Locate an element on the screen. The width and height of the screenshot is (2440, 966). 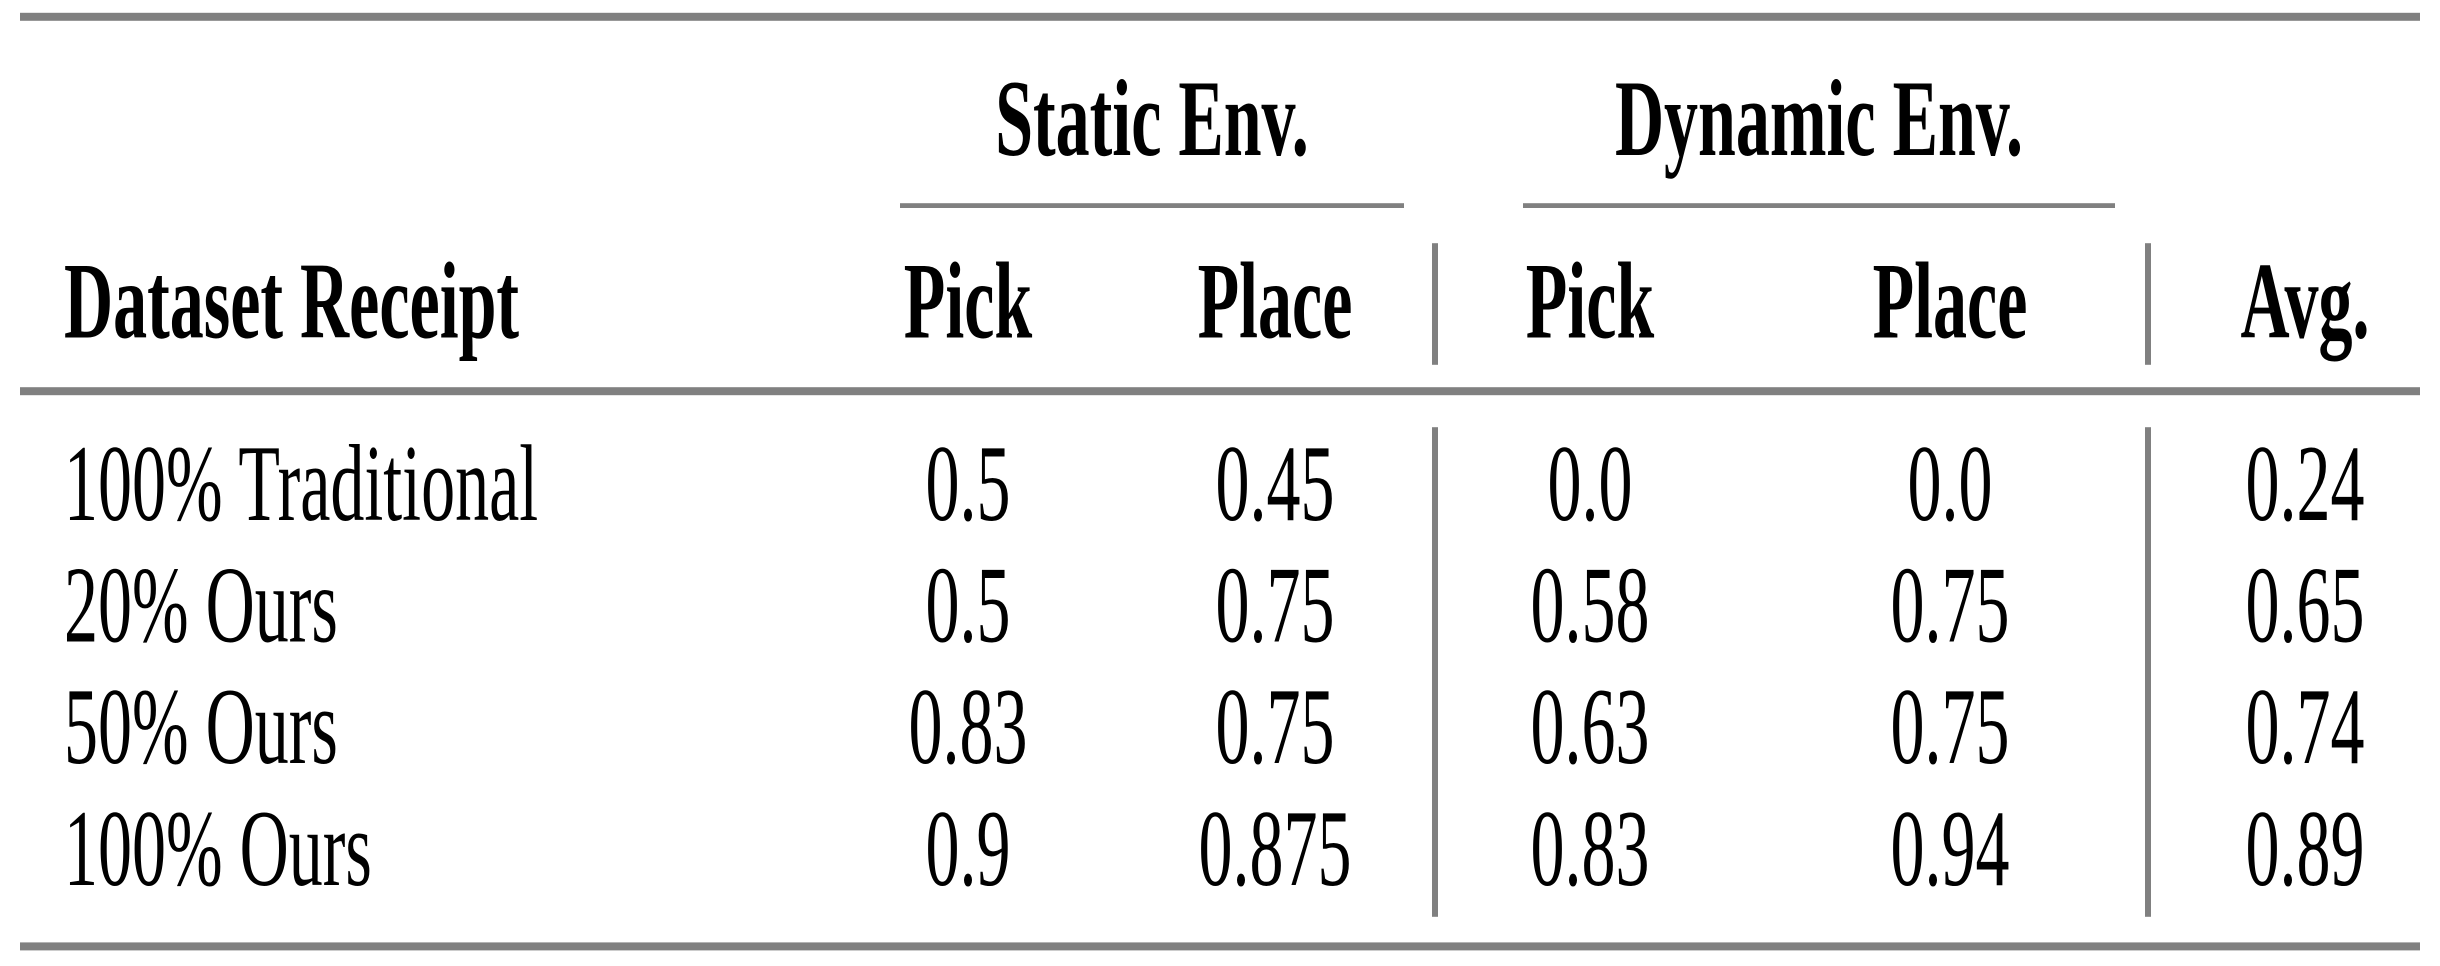
cell-dynamic-pick: 0.63 is located at coordinates (1590, 726).